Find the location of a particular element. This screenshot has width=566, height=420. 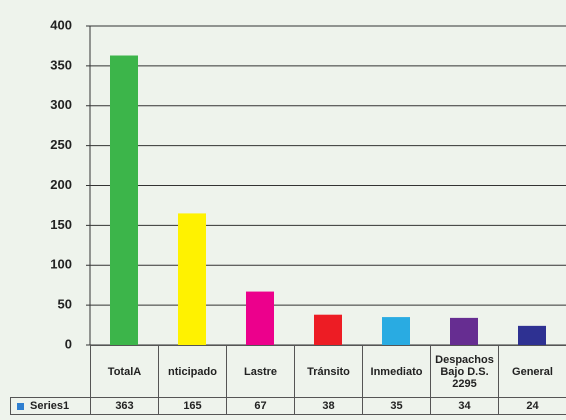

x-tick-label: General is located at coordinates (532, 371).